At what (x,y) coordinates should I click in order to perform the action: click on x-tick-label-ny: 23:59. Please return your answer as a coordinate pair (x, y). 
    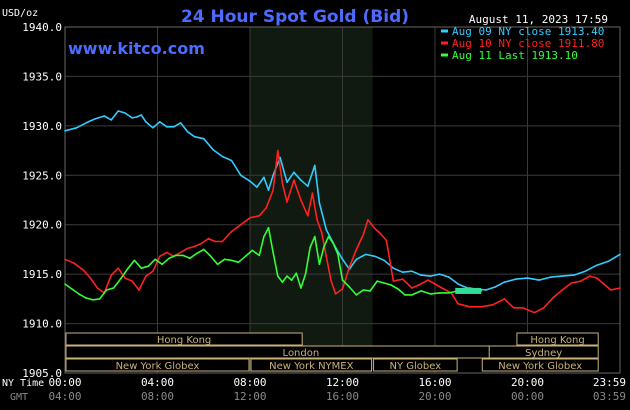
    Looking at the image, I should click on (609, 382).